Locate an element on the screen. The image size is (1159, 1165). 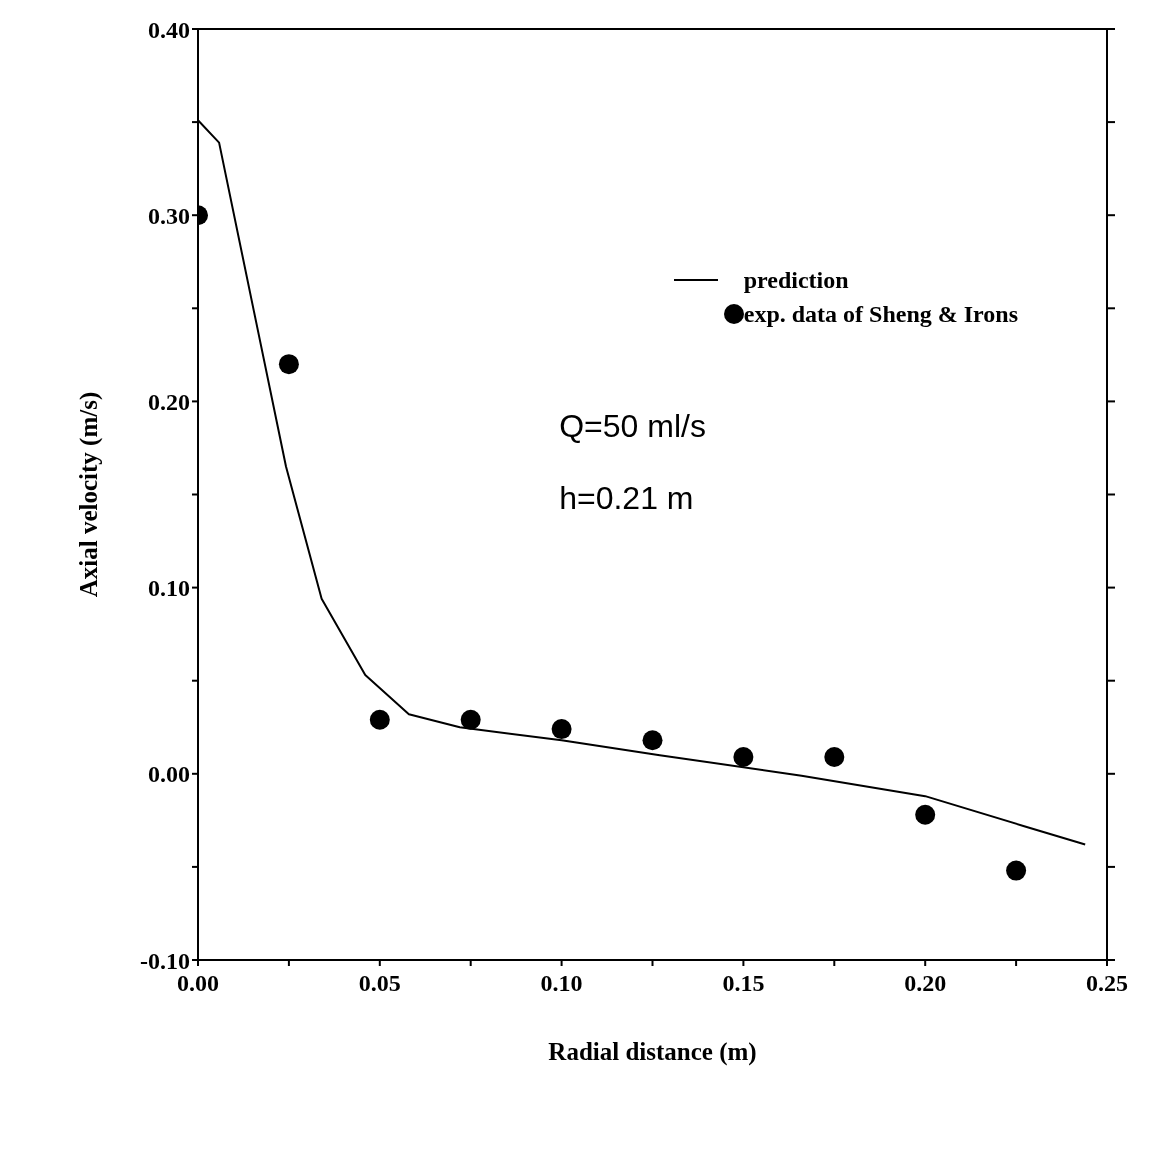
y-tick-label: 0.00 is located at coordinates (169, 774).